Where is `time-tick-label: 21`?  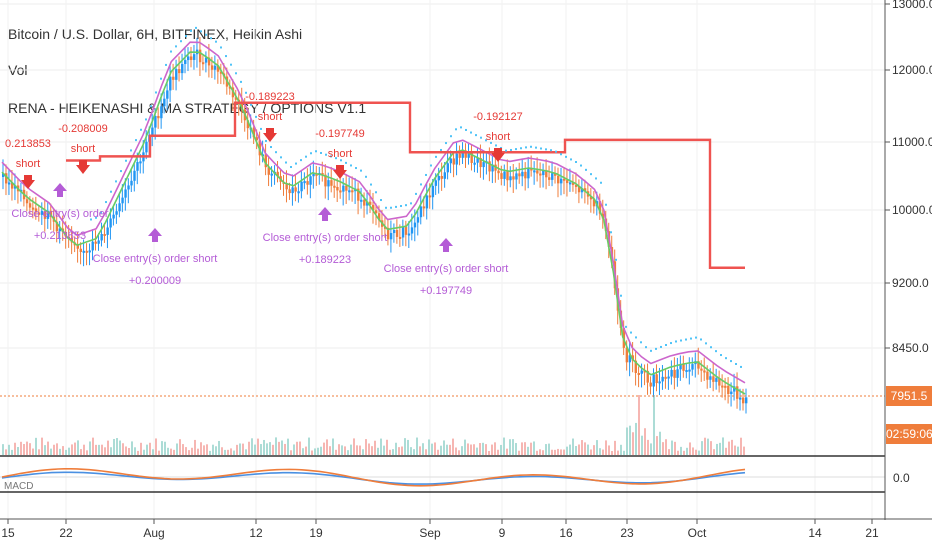 time-tick-label: 21 is located at coordinates (872, 533).